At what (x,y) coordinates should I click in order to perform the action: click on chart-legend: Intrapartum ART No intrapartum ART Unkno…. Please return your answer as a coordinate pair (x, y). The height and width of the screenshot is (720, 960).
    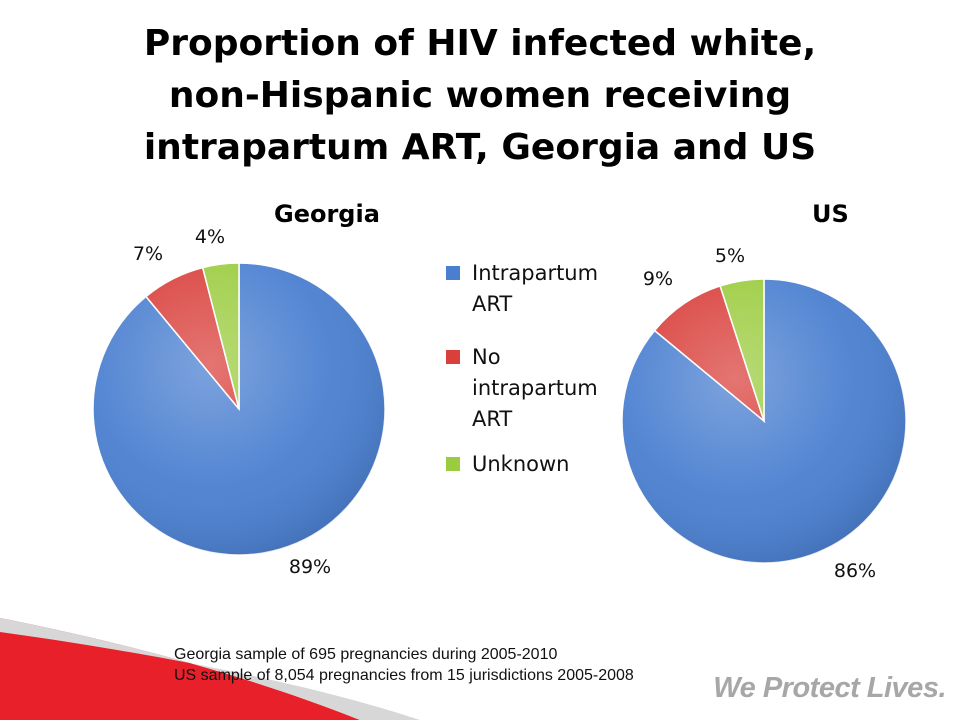
    Looking at the image, I should click on (536, 380).